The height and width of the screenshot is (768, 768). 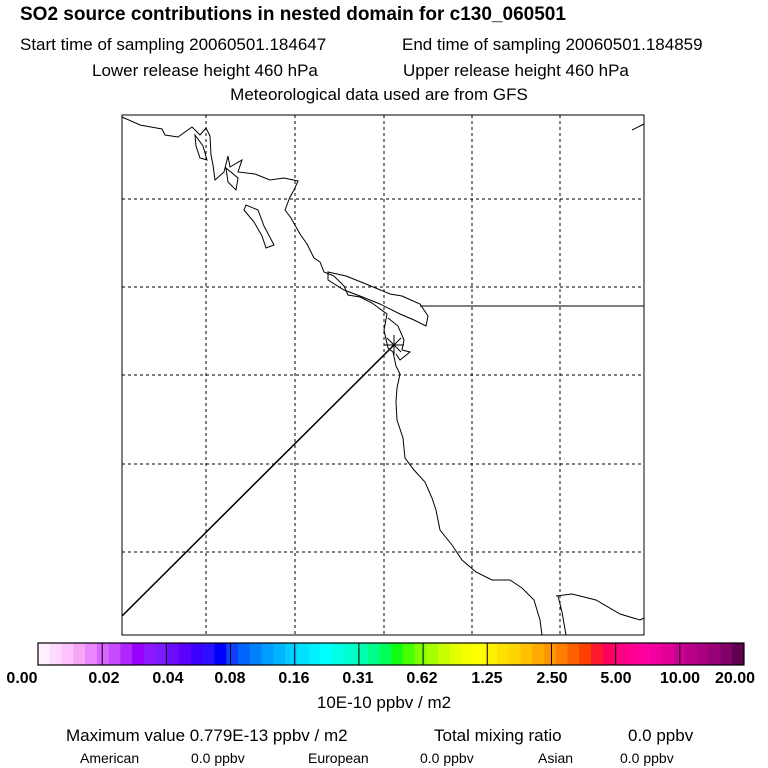 I want to click on total-mixing-ratio-label: Total mixing ratio, so click(x=498, y=735).